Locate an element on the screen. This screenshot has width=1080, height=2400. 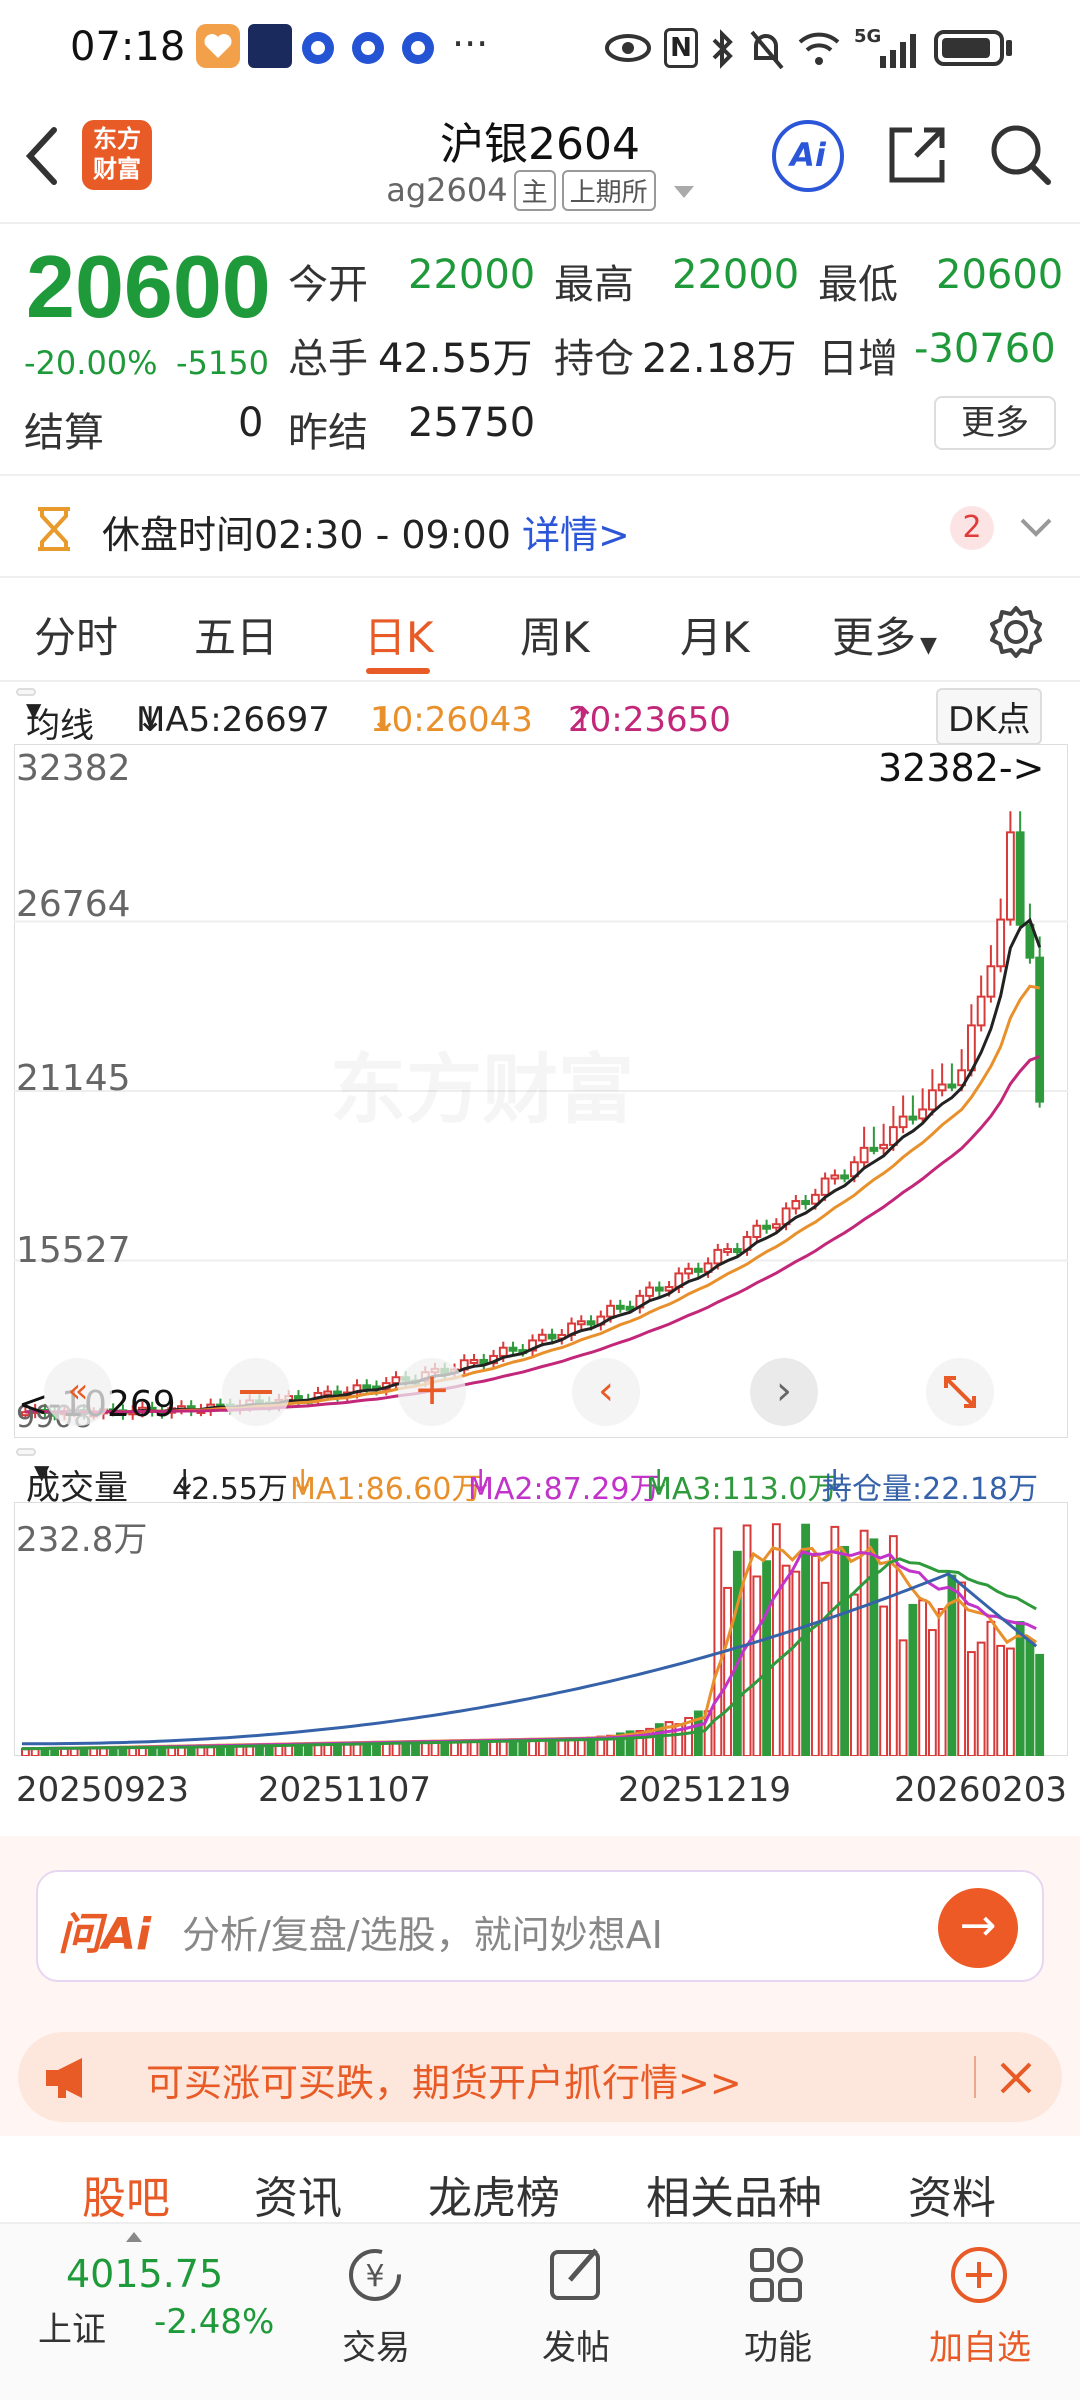
add-watchlist-label: 加自选 is located at coordinates (980, 2348).